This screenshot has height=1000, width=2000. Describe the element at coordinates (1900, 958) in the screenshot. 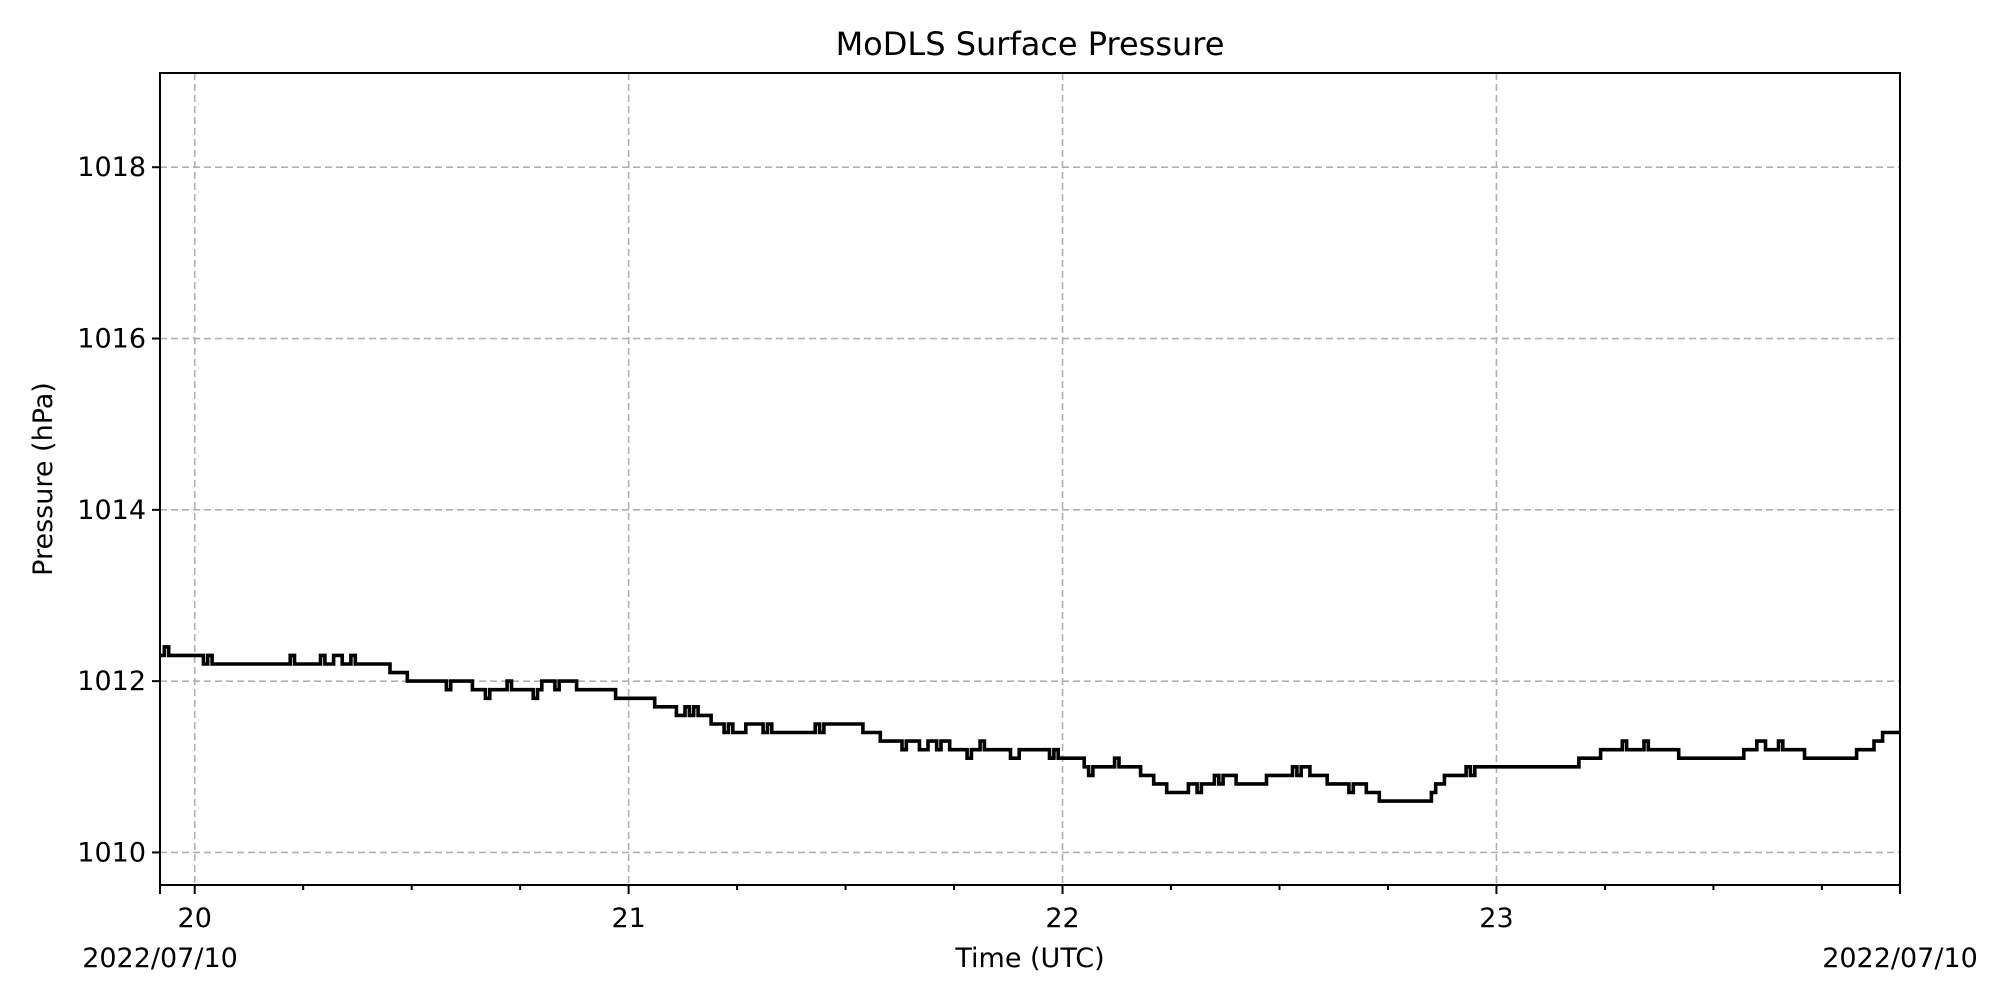

I see `x-axis-end-date: 2022/07/10` at that location.